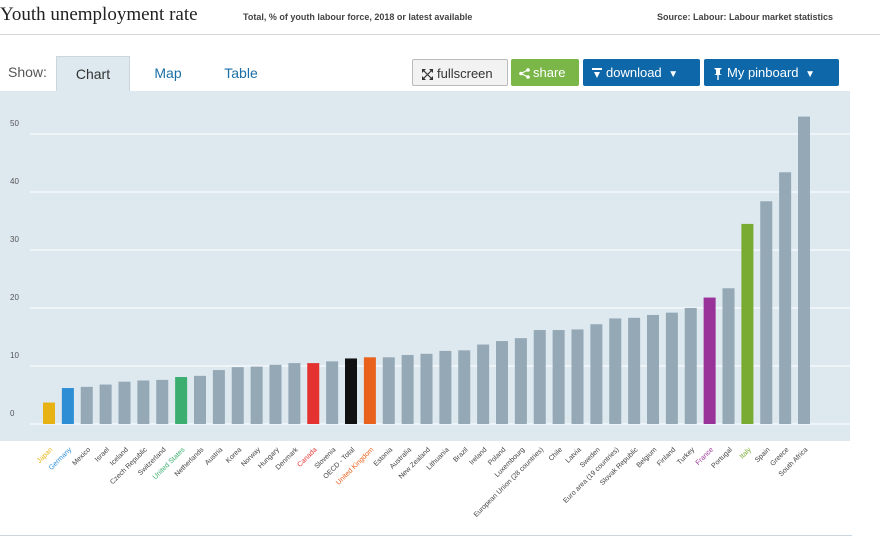 This screenshot has width=880, height=537. Describe the element at coordinates (440, 34) in the screenshot. I see `header-divider` at that location.